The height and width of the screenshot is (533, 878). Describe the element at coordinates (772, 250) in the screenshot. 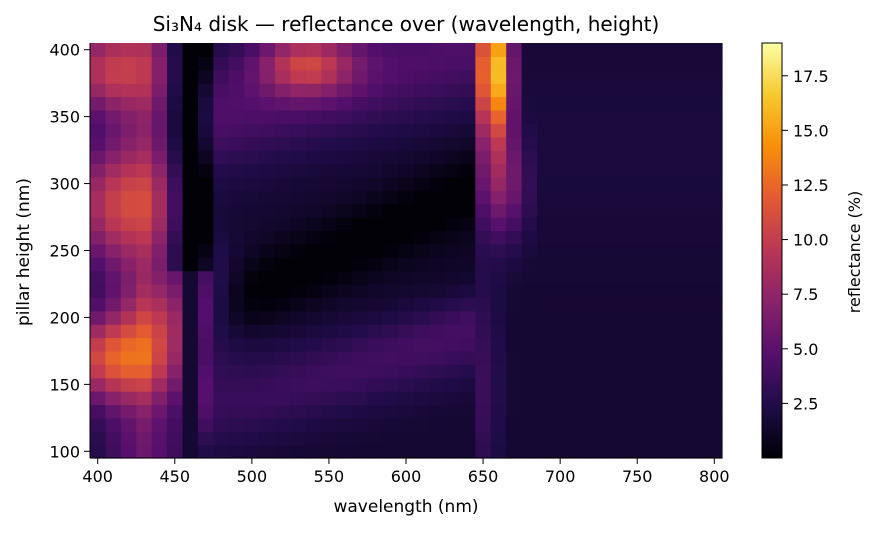

I see `colorbar` at that location.